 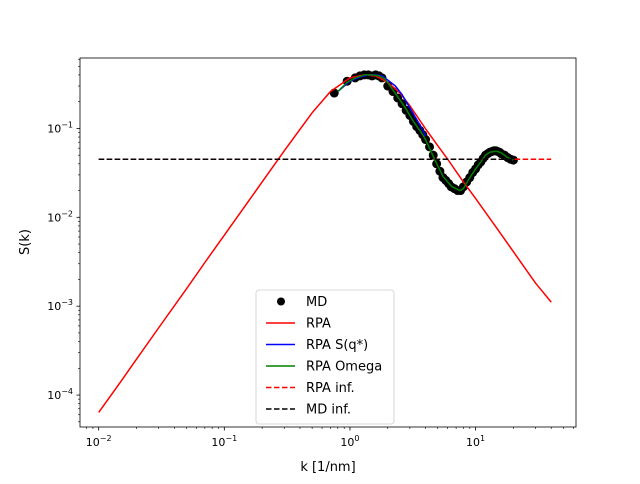 What do you see at coordinates (99, 441) in the screenshot?
I see `x-tick-label: 10⁻²` at bounding box center [99, 441].